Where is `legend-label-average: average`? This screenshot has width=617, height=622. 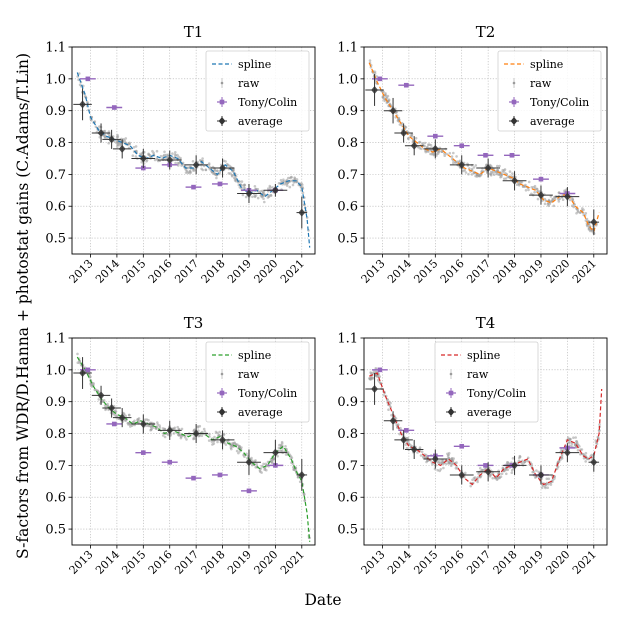 legend-label-average: average is located at coordinates (260, 412).